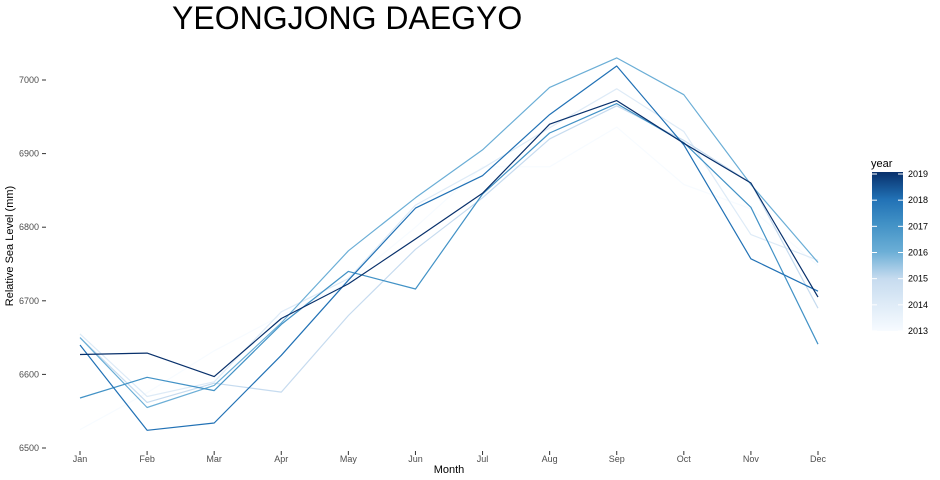 The height and width of the screenshot is (480, 940). I want to click on x-tick-label: Apr, so click(281, 459).